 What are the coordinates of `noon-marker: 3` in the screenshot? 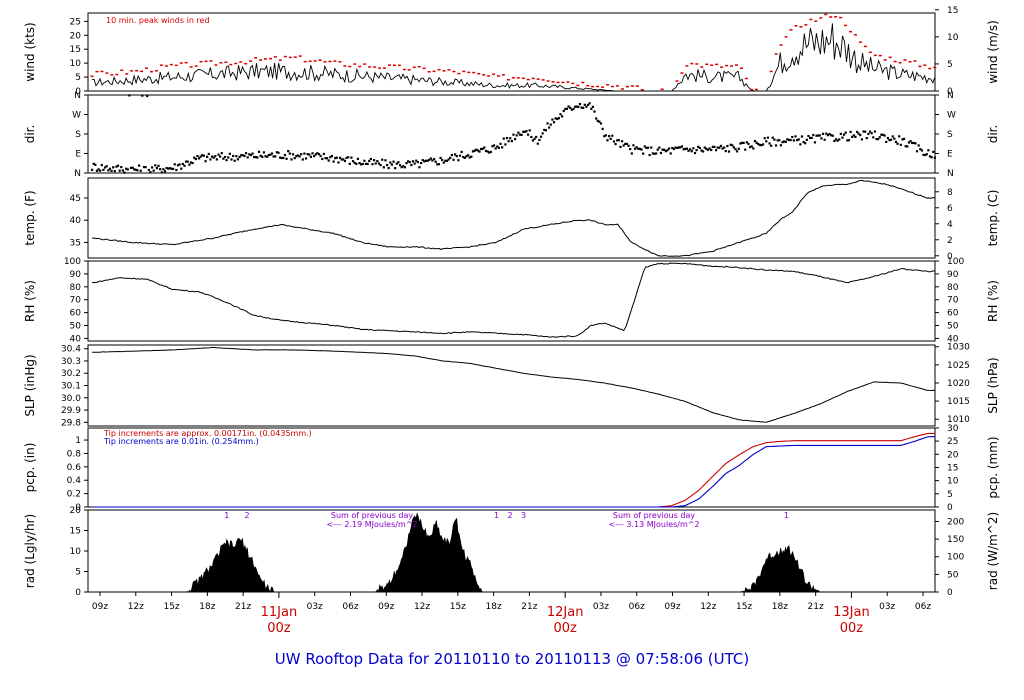 It's located at (523, 515).